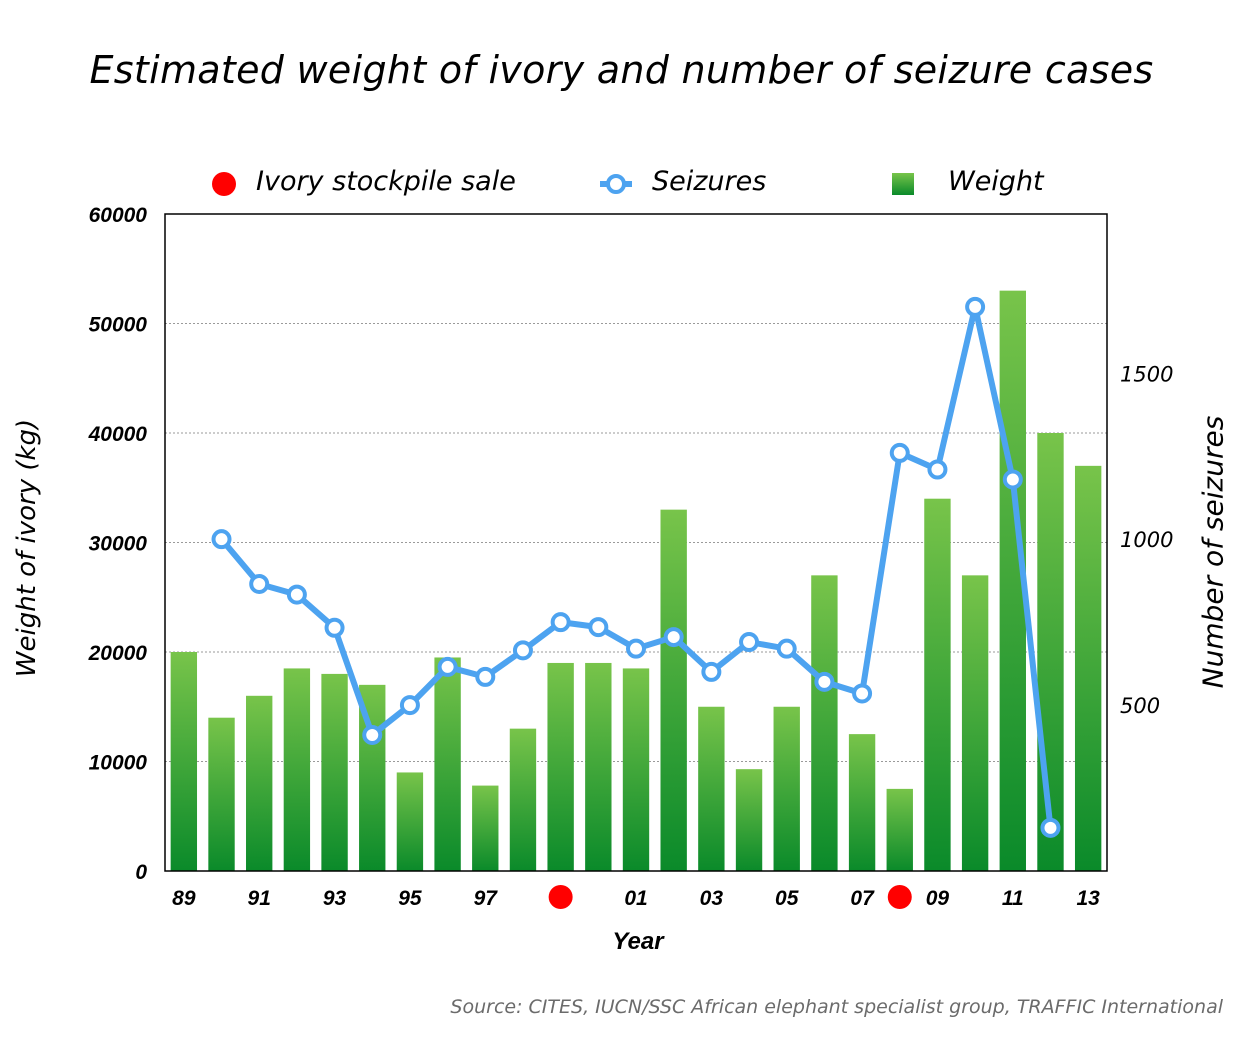 This screenshot has height=1055, width=1243. I want to click on y2-tick-label: 1000, so click(1146, 540).